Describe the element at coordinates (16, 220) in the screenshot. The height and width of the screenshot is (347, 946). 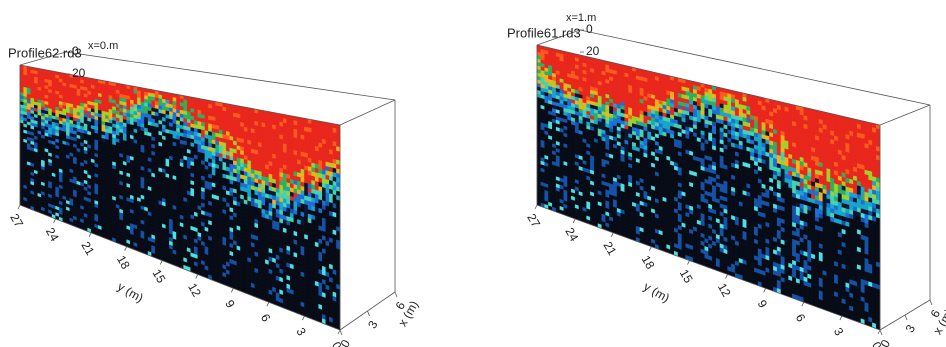
I see `y-tick-label: 27` at that location.